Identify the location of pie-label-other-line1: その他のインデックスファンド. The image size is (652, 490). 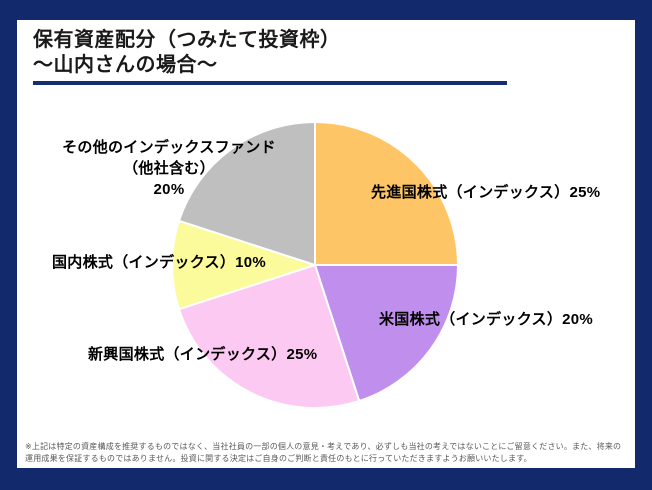
(169, 147).